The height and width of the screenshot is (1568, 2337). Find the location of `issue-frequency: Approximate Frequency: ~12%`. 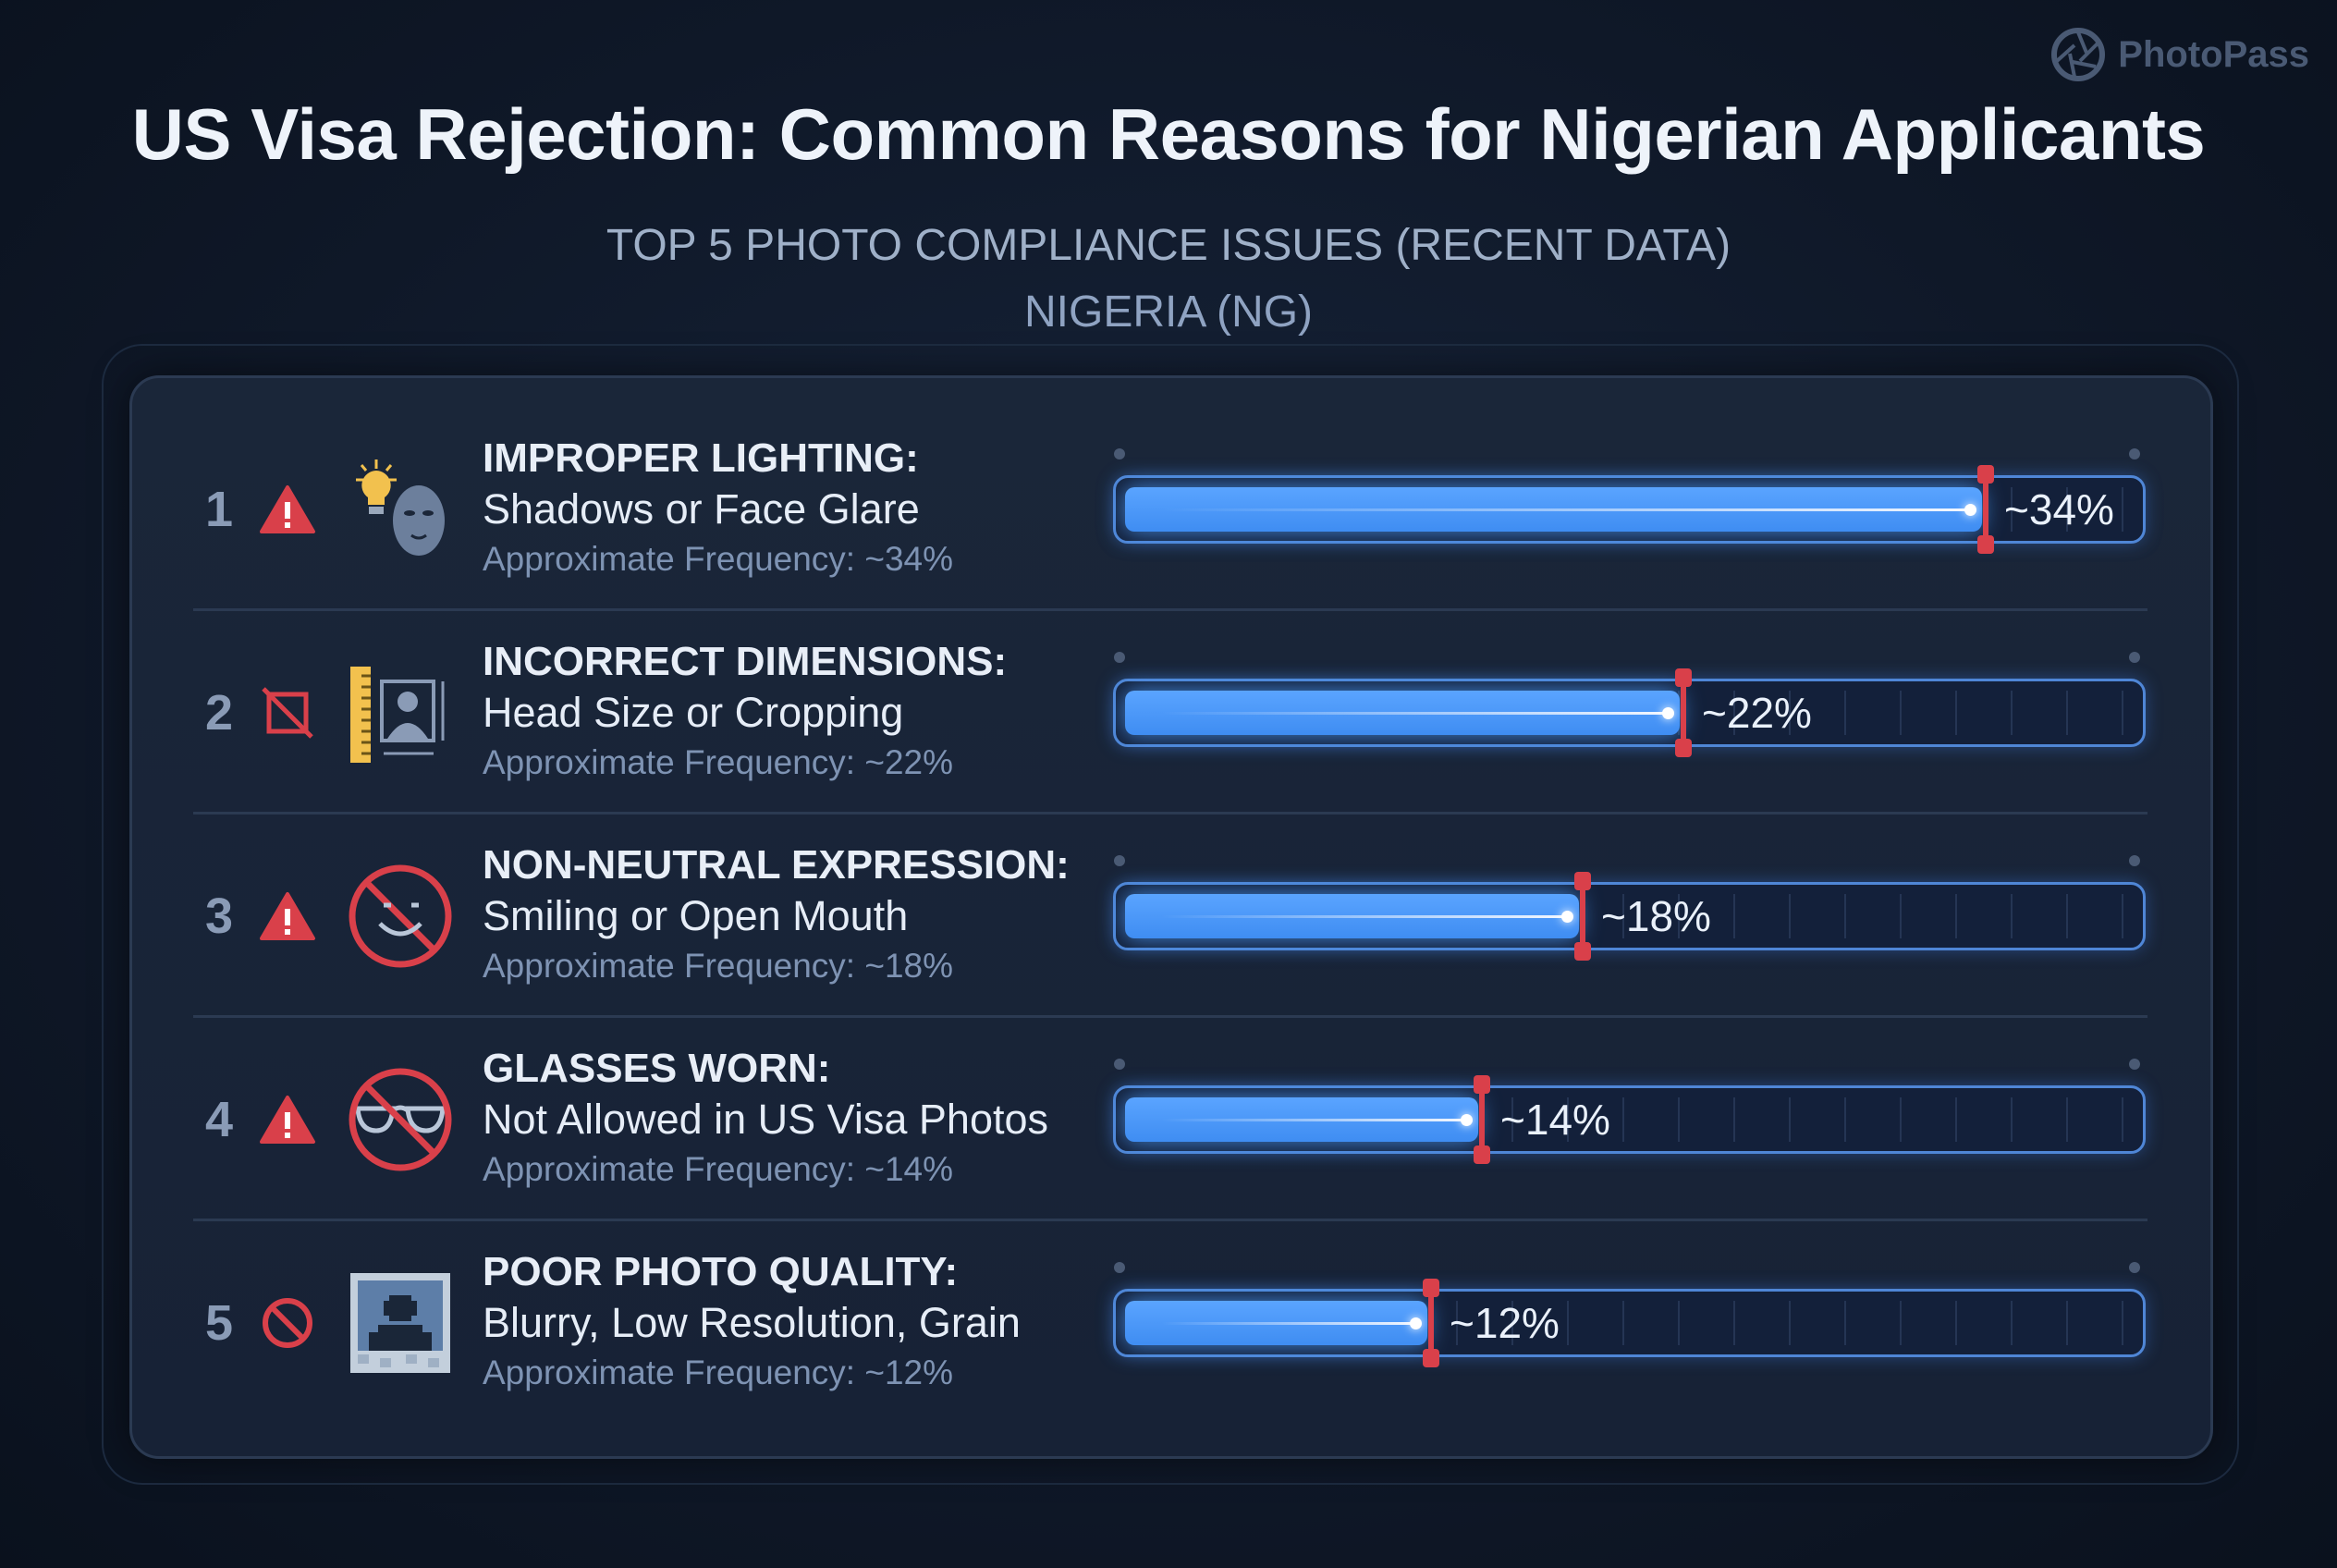

issue-frequency: Approximate Frequency: ~12% is located at coordinates (718, 1373).